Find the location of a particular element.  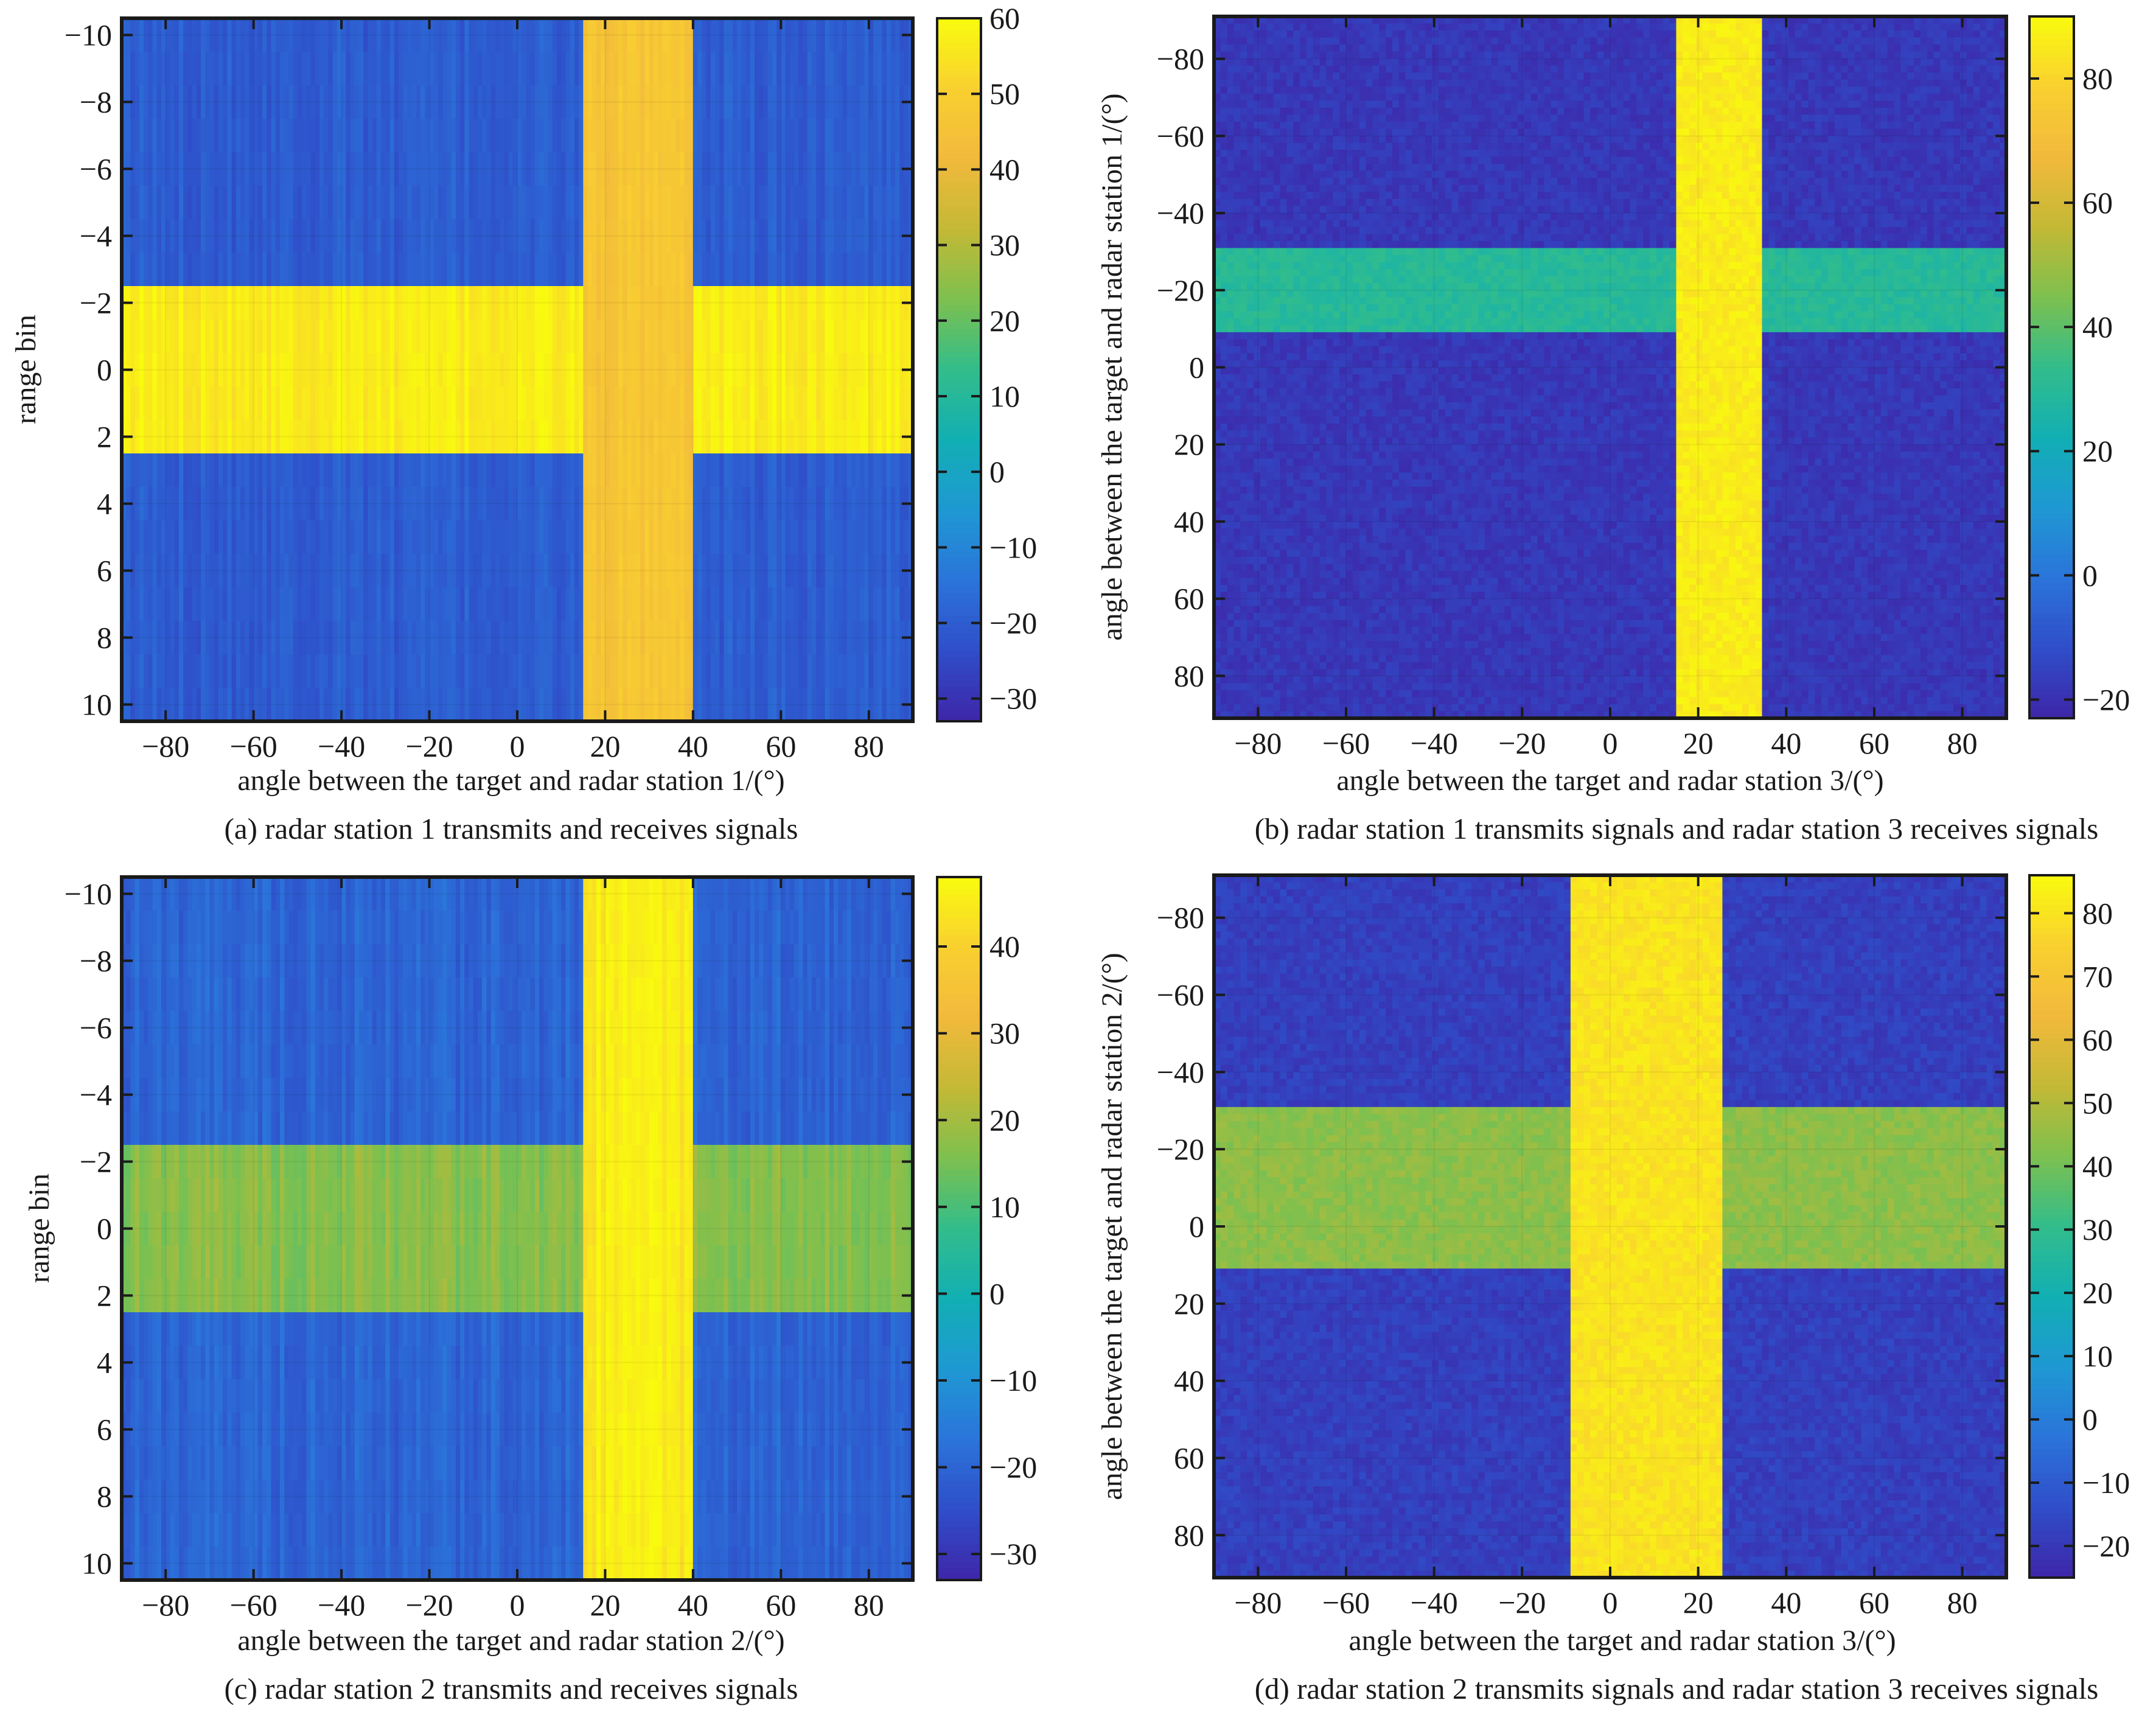

y-axis-label: range bin is located at coordinates (26, 369).